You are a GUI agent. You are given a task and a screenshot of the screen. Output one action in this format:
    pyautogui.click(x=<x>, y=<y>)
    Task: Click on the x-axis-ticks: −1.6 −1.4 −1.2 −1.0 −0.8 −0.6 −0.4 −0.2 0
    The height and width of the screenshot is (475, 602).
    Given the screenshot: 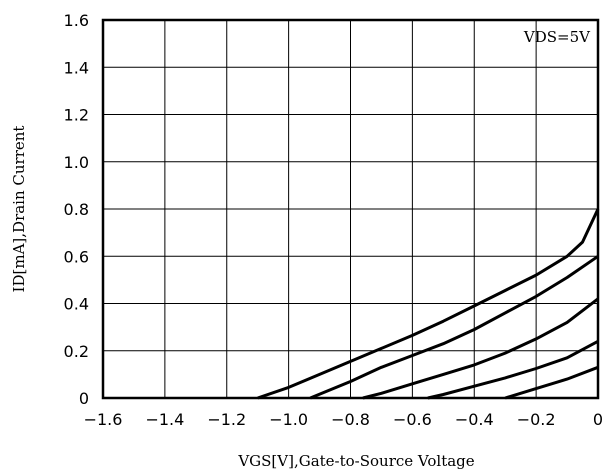 What is the action you would take?
    pyautogui.click(x=343, y=419)
    